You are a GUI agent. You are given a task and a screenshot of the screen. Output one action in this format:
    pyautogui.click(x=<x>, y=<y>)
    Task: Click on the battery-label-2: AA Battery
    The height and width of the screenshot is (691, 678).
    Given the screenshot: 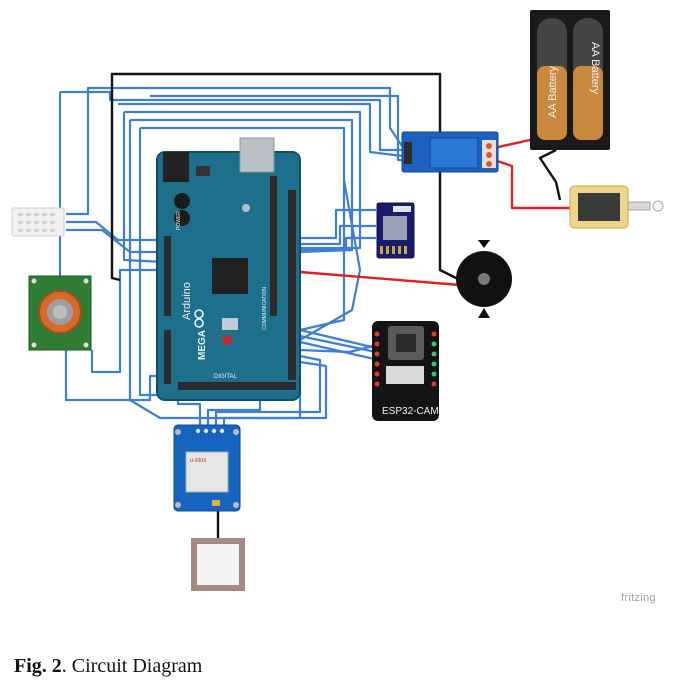 What is the action you would take?
    pyautogui.click(x=595, y=68)
    